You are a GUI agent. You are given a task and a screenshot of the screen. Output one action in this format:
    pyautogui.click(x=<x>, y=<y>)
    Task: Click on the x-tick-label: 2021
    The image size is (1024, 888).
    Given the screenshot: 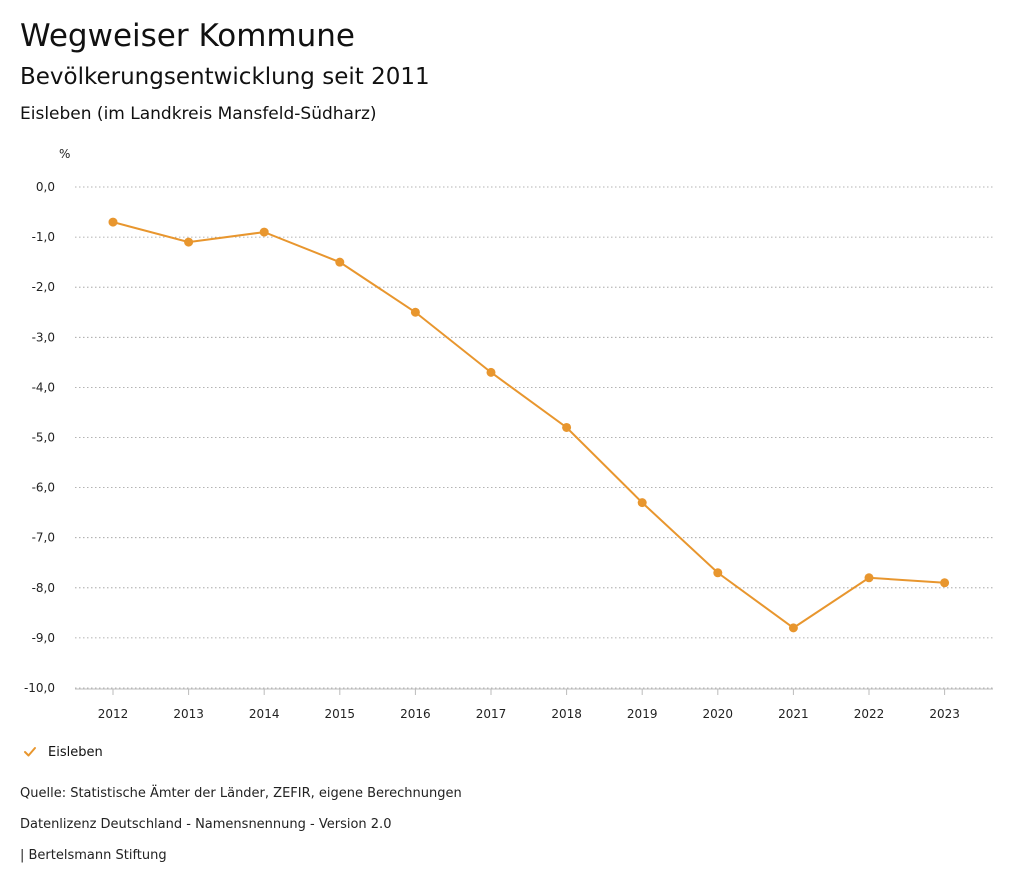 What is the action you would take?
    pyautogui.click(x=793, y=714)
    